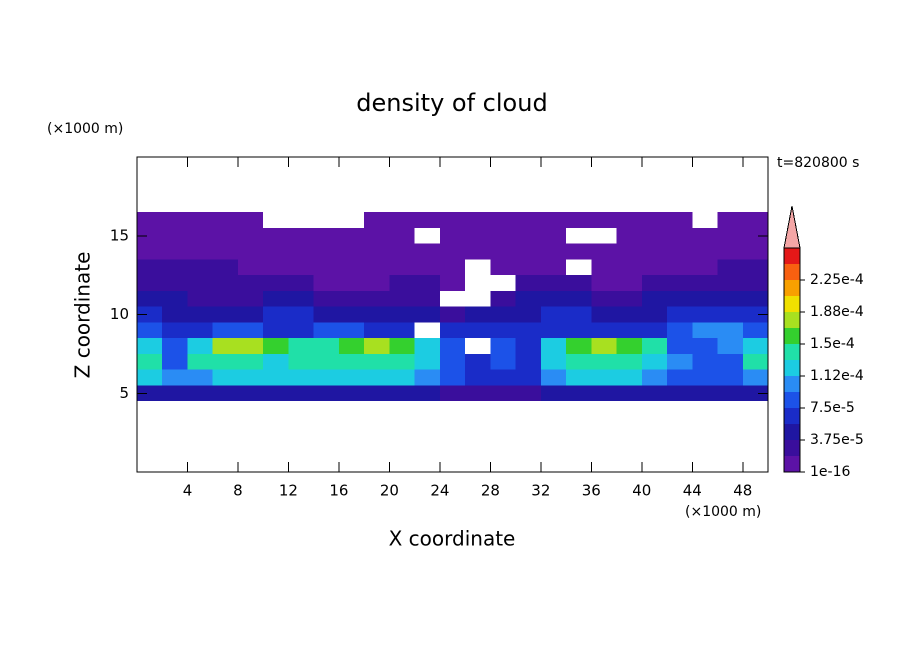  Describe the element at coordinates (792, 227) in the screenshot. I see `colorbar-extend` at that location.